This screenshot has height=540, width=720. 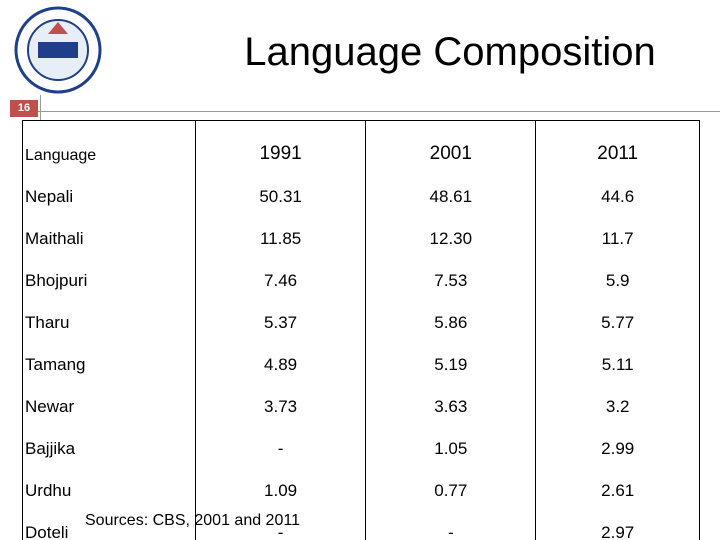 I want to click on table-cell: 48.61, so click(x=451, y=190).